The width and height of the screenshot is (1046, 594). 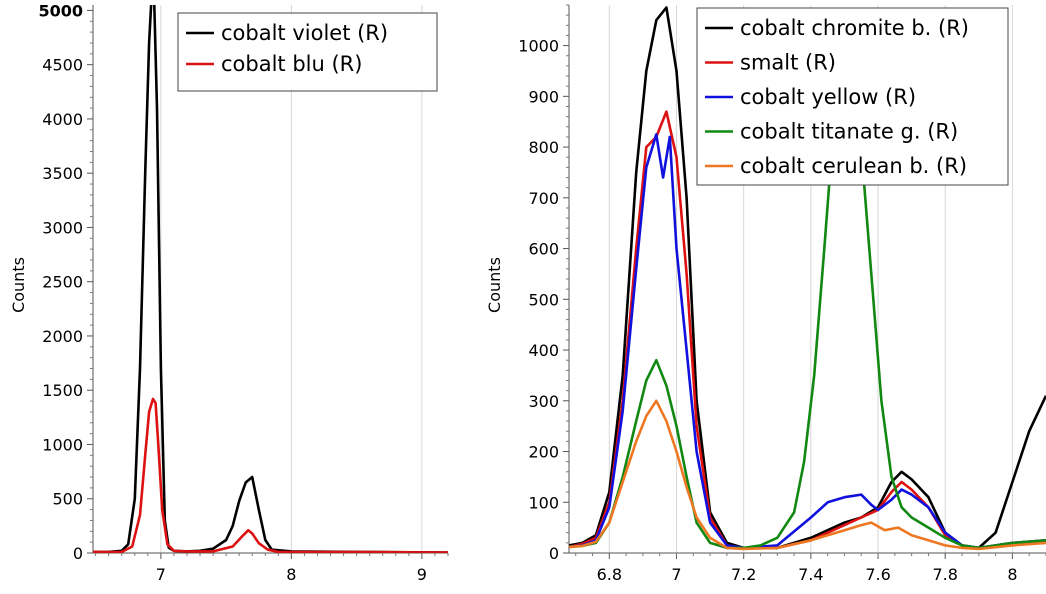 What do you see at coordinates (543, 350) in the screenshot?
I see `y-tick-label: 400` at bounding box center [543, 350].